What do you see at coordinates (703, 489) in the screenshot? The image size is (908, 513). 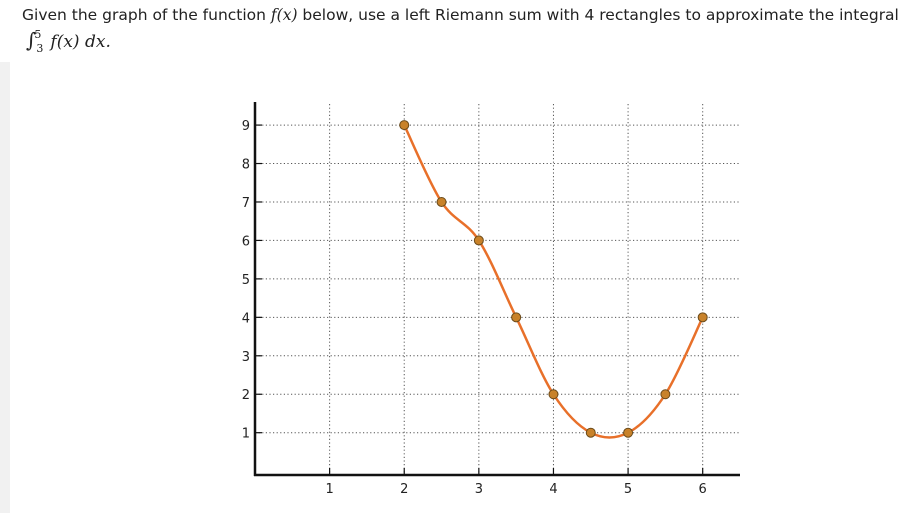 I see `x-tick-label: 6` at bounding box center [703, 489].